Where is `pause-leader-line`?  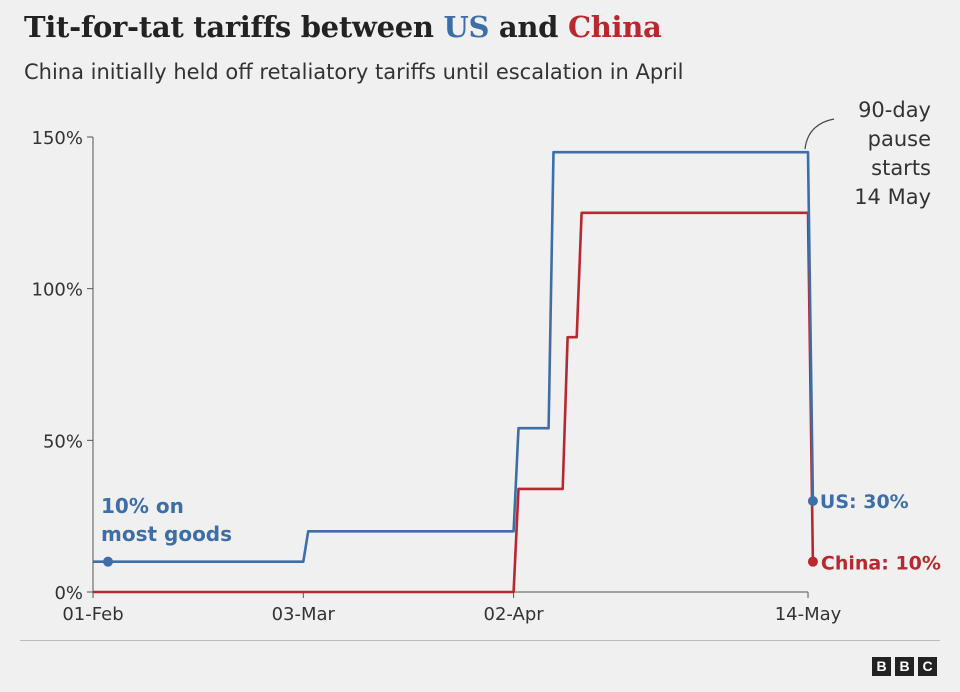 pause-leader-line is located at coordinates (819, 134).